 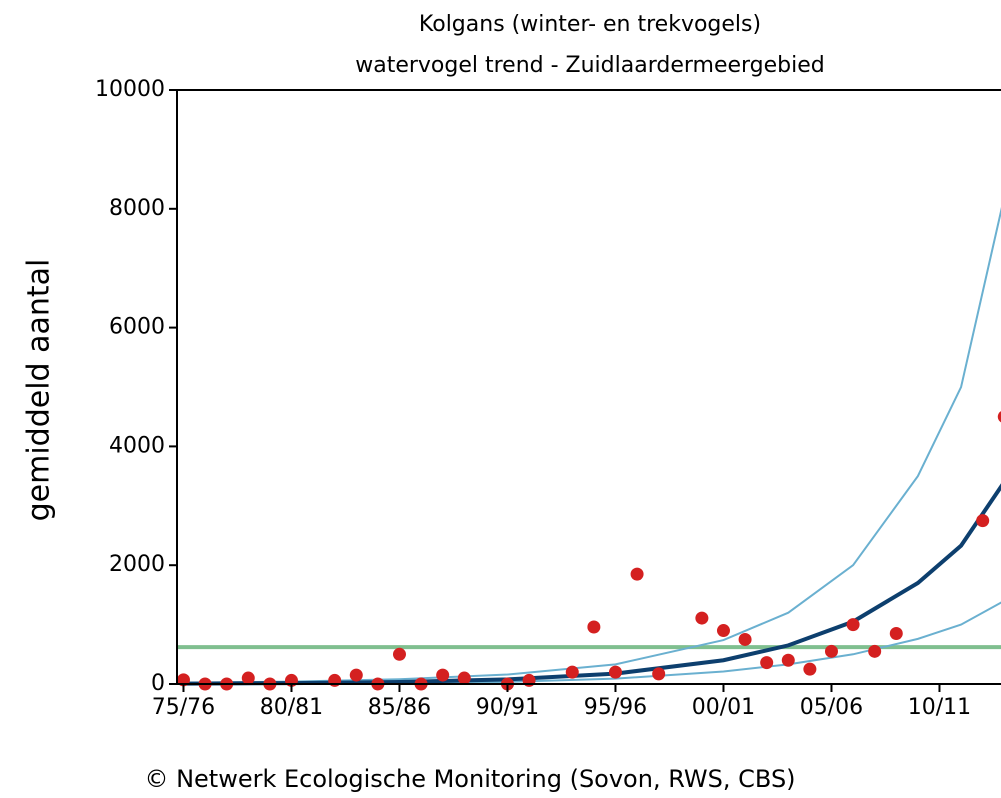 I want to click on chart-subtitle: watervogel trend - Zuidlaardermeergebied, so click(x=590, y=65).